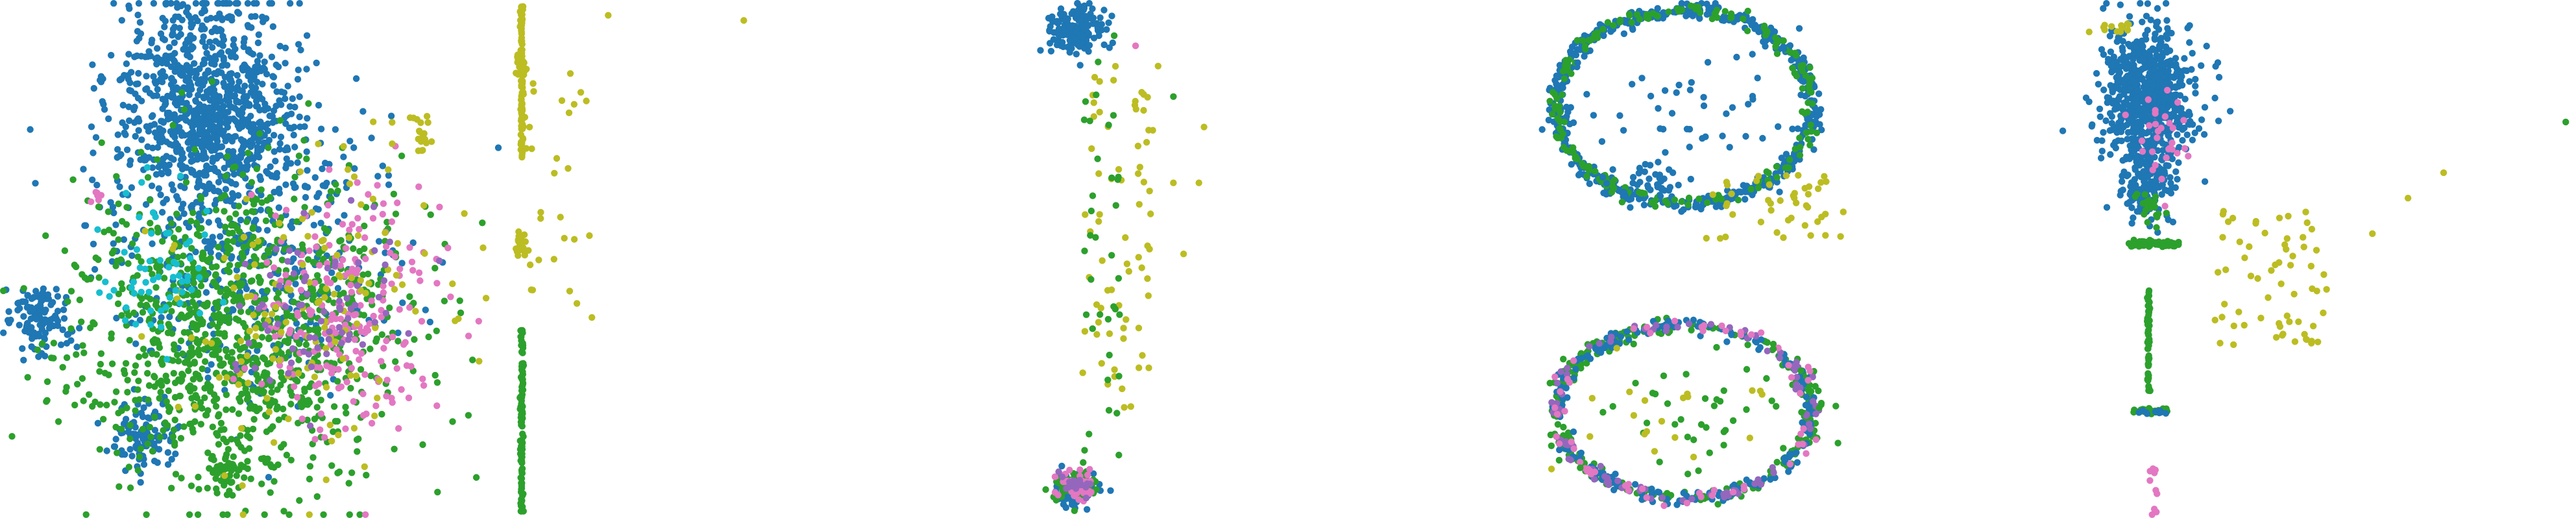 The width and height of the screenshot is (2576, 518). Describe the element at coordinates (558, 195) in the screenshot. I see `series-olive` at that location.